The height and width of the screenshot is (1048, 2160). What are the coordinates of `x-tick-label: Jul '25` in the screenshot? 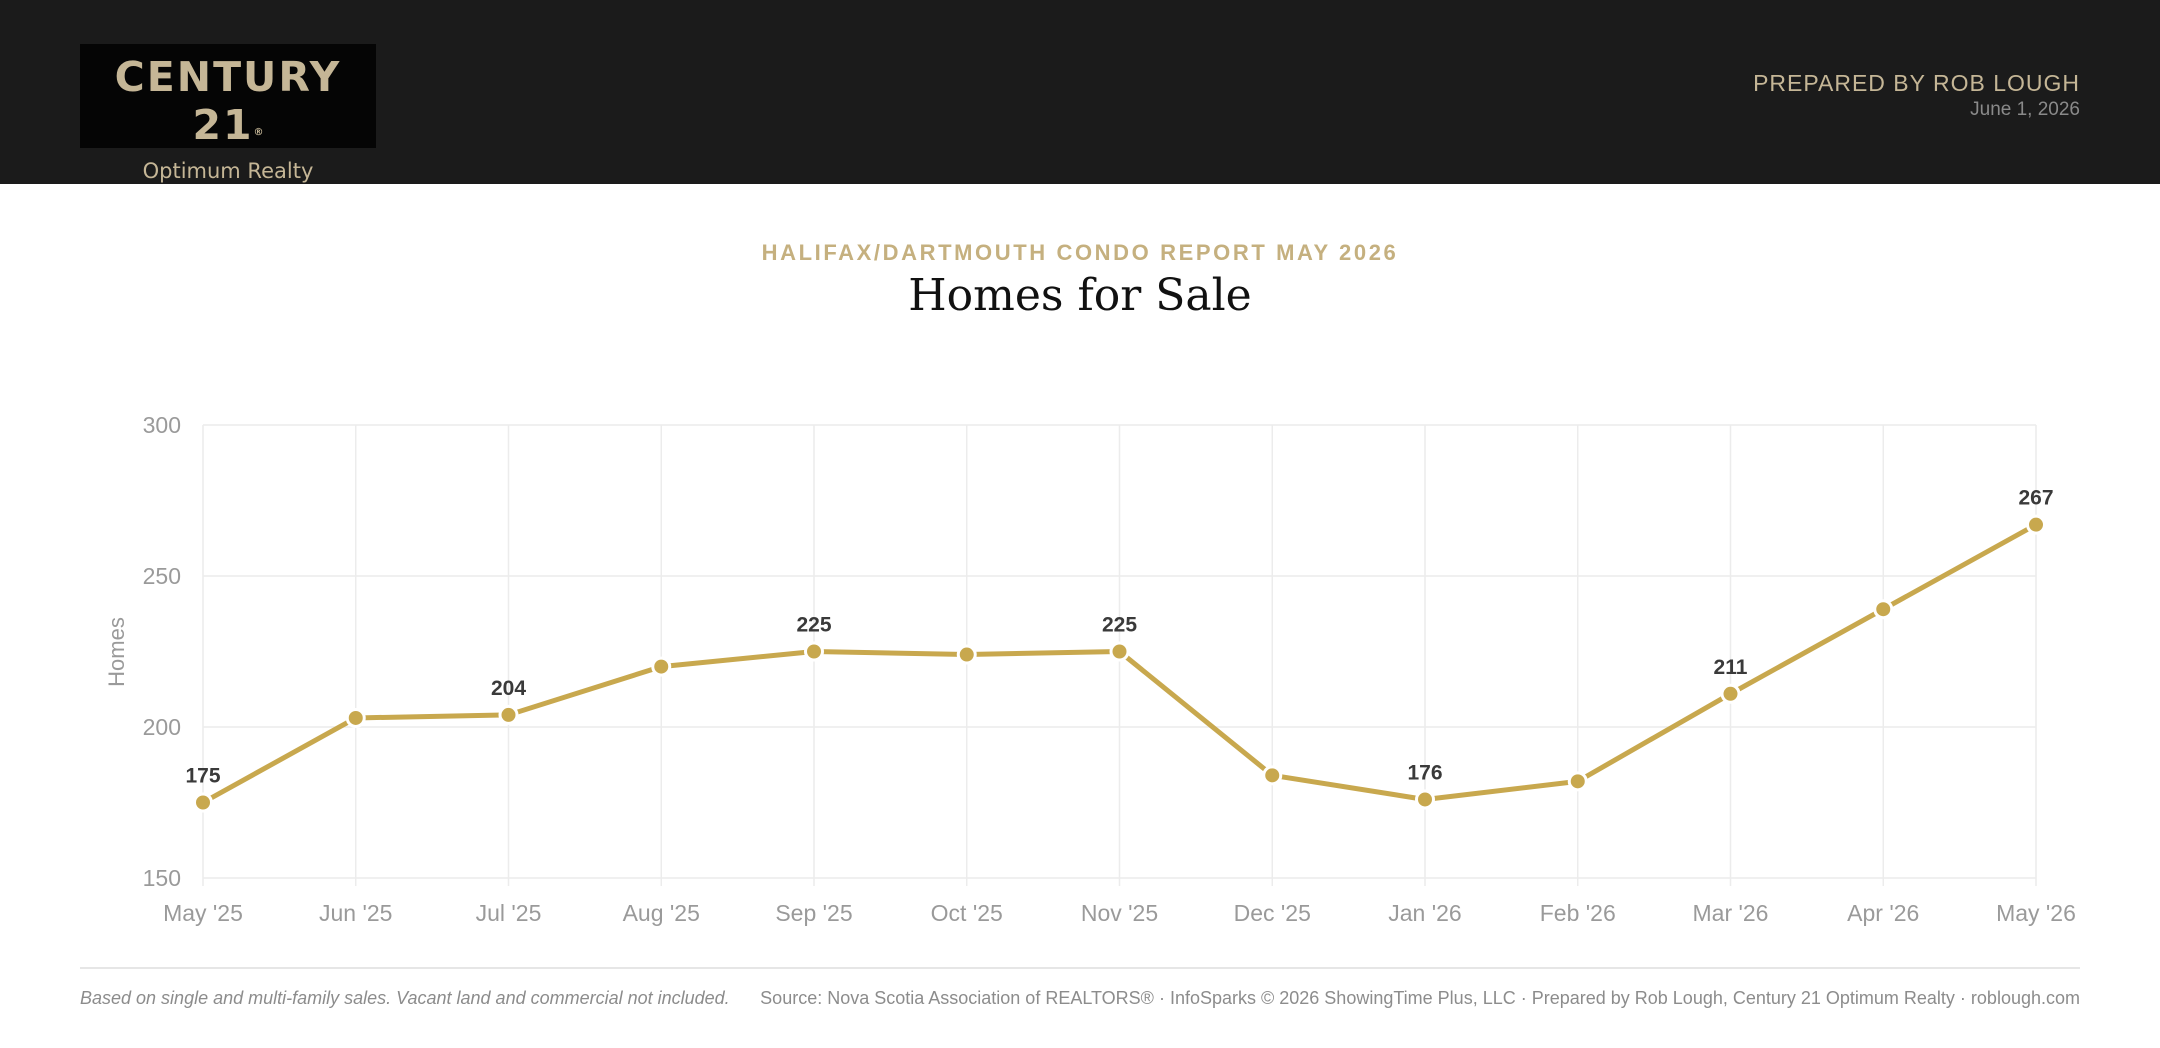 It's located at (509, 913).